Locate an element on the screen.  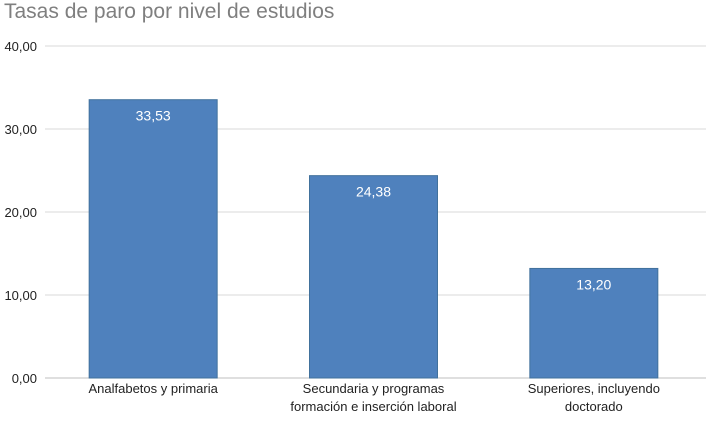
x-tick-label: Superiores, incluyendo is located at coordinates (594, 388).